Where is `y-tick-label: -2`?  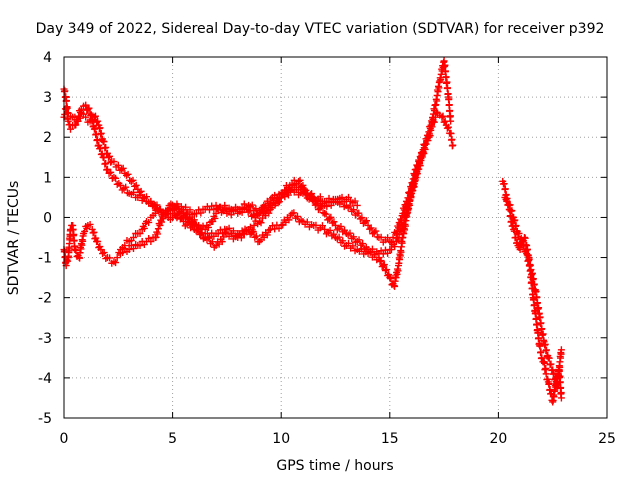
y-tick-label: -2 is located at coordinates (45, 299).